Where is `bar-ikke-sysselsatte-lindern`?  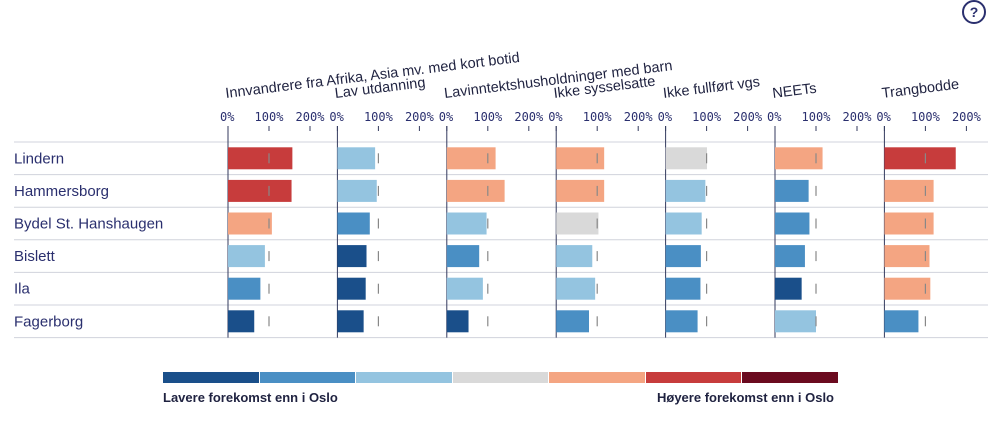 bar-ikke-sysselsatte-lindern is located at coordinates (580, 158).